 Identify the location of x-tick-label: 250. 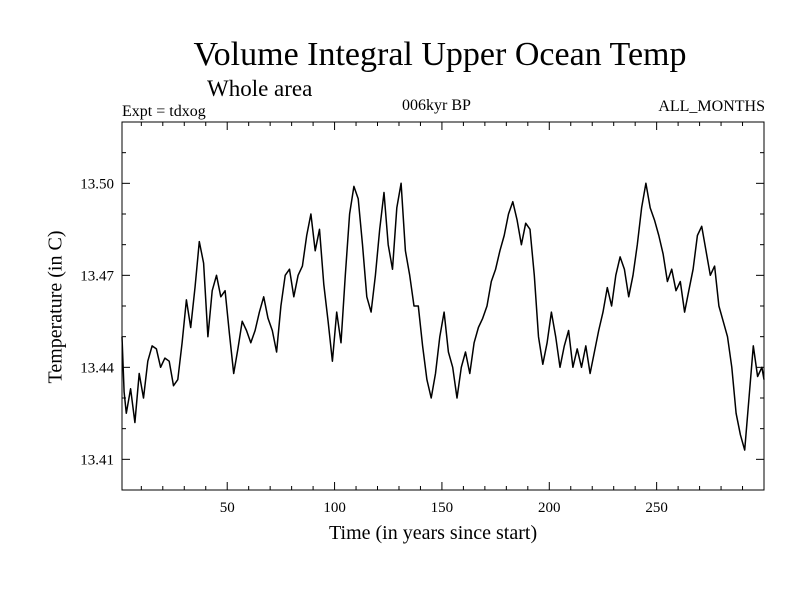
(656, 508).